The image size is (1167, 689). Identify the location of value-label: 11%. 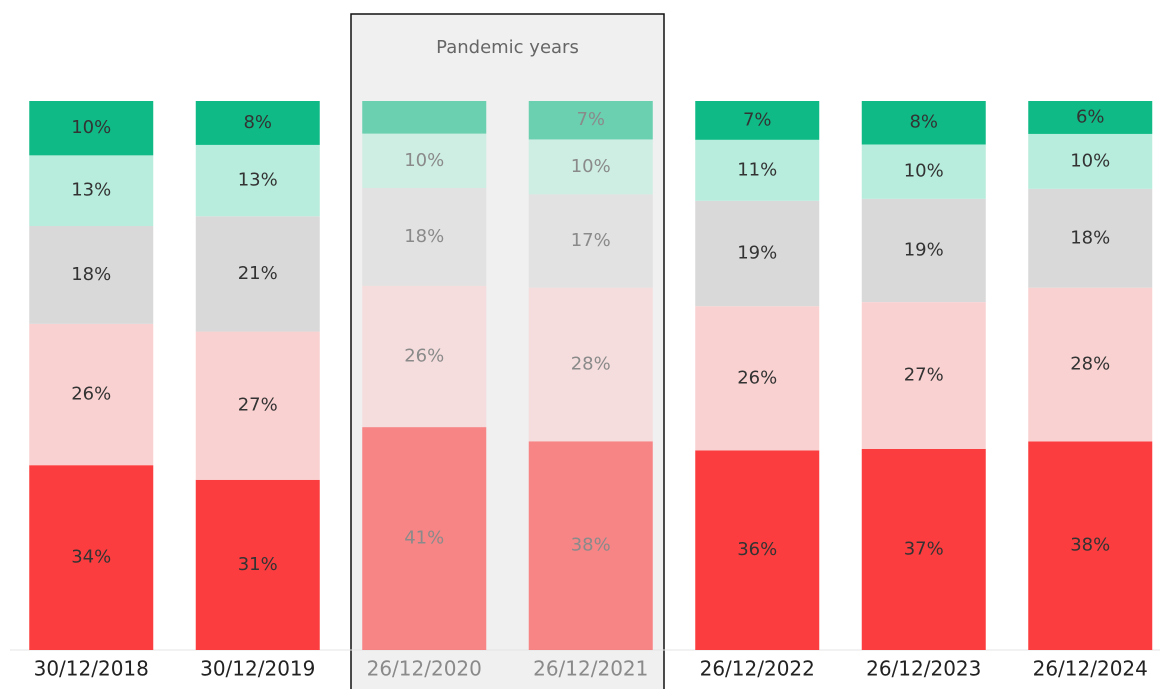
(757, 169).